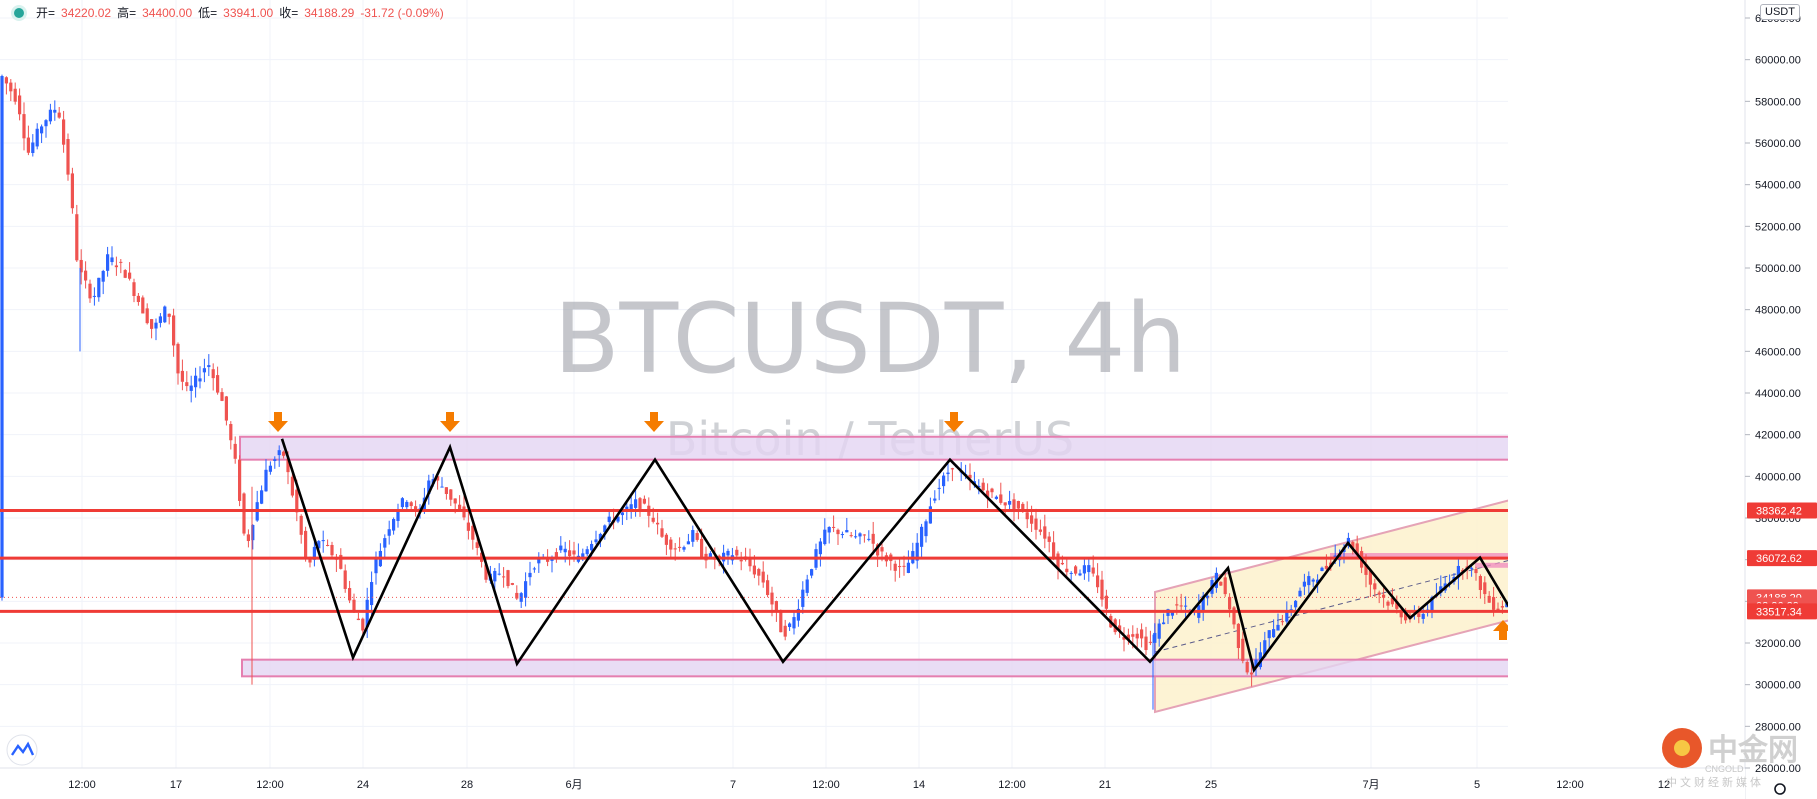  Describe the element at coordinates (1778, 769) in the screenshot. I see `price-tick-label: 26000.00` at that location.